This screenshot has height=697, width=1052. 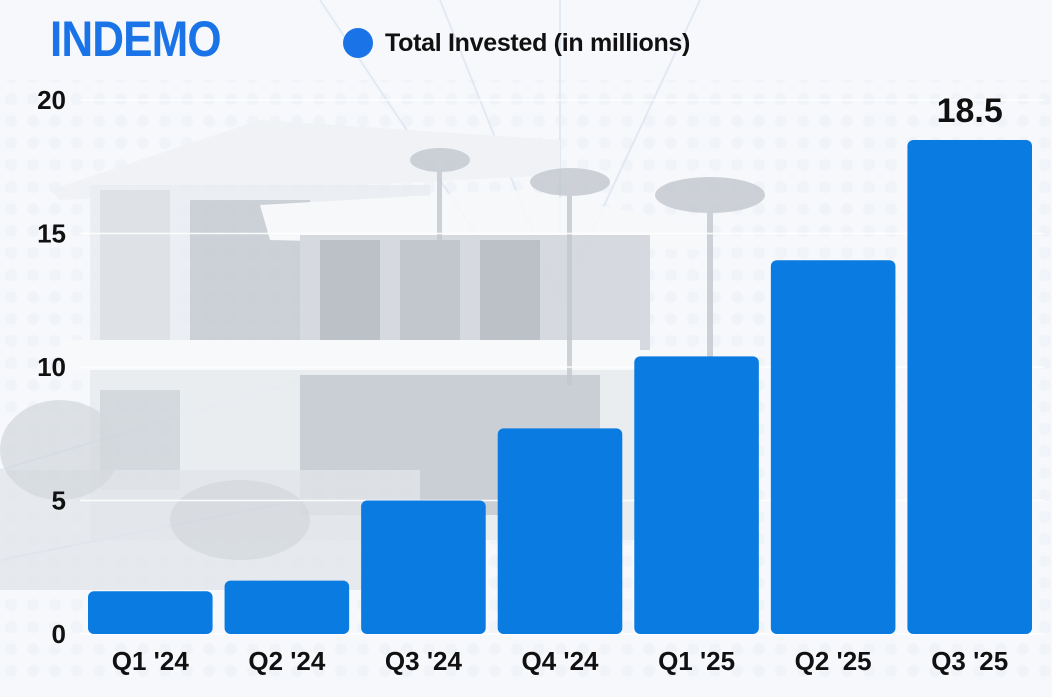 I want to click on y-tick-label: 5, so click(x=59, y=501).